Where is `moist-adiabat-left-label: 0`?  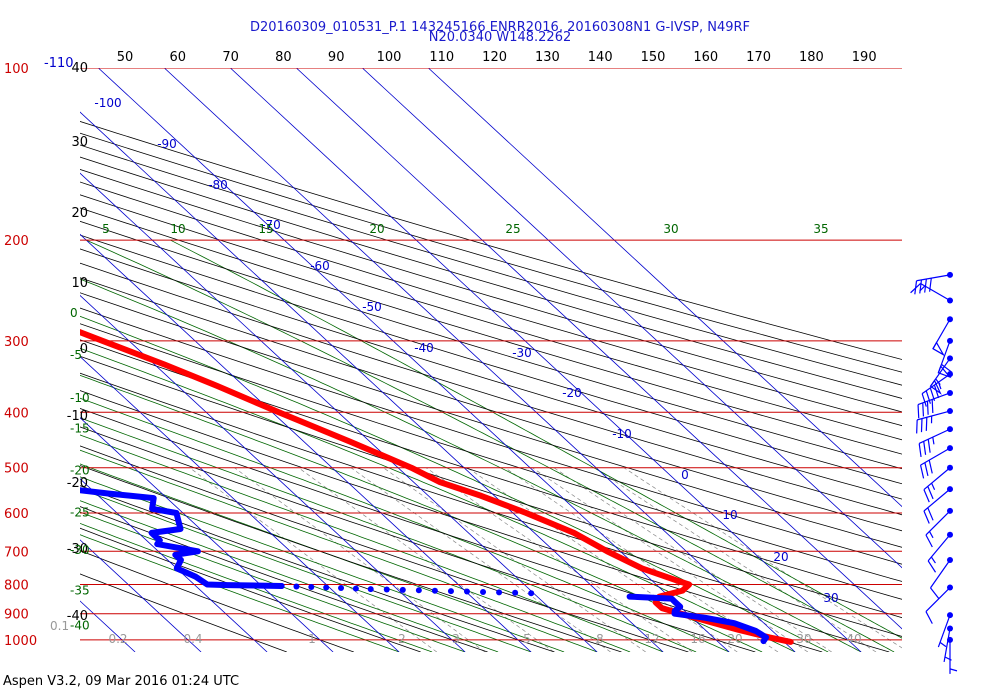 moist-adiabat-left-label: 0 is located at coordinates (74, 313).